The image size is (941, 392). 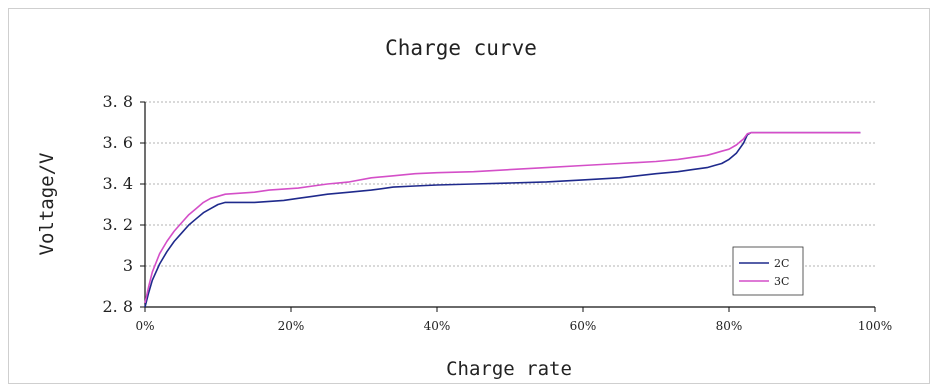 I want to click on y-tick-label: 3. 6, so click(x=117, y=142).